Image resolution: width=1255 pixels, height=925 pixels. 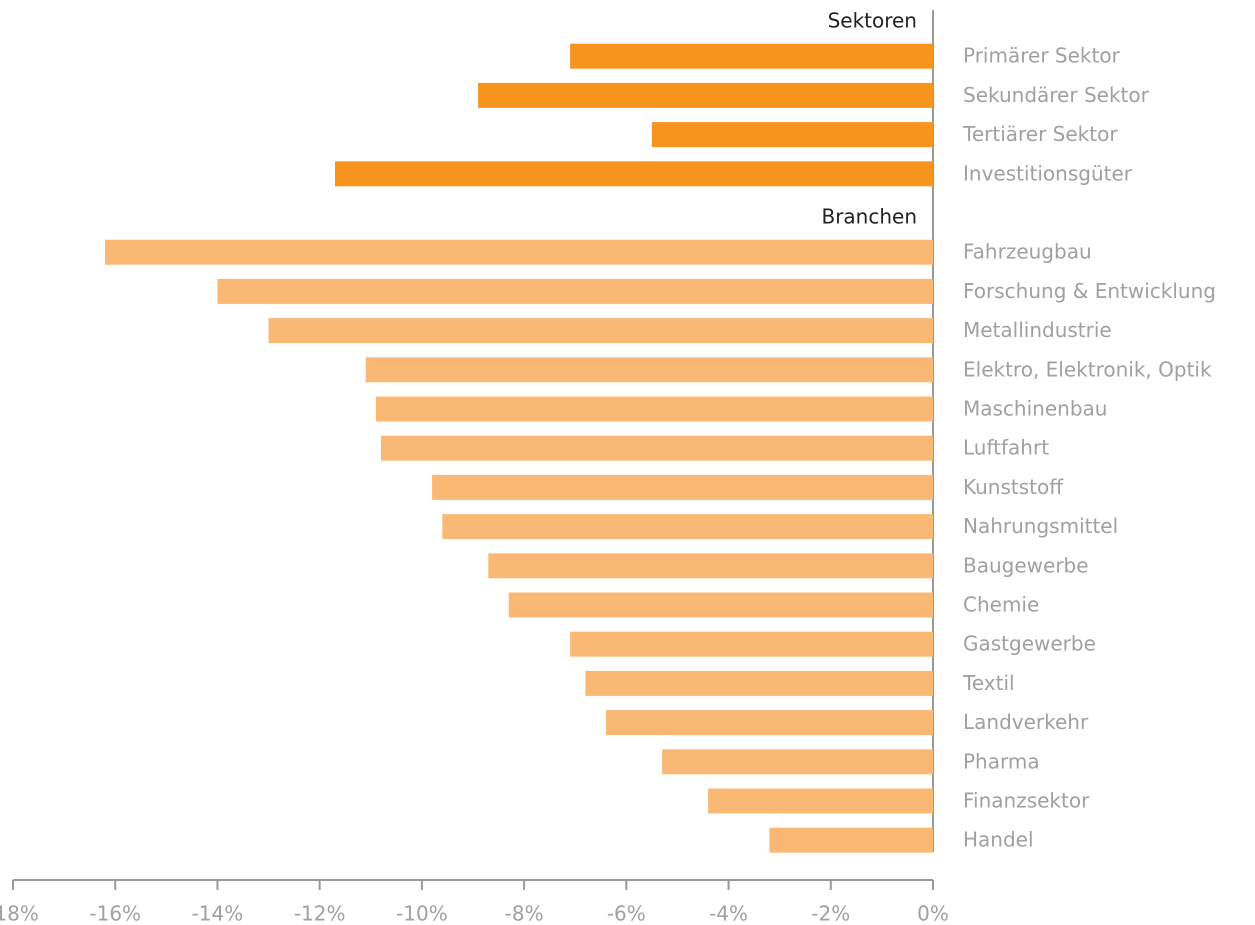 I want to click on category-label: Handel, so click(x=998, y=840).